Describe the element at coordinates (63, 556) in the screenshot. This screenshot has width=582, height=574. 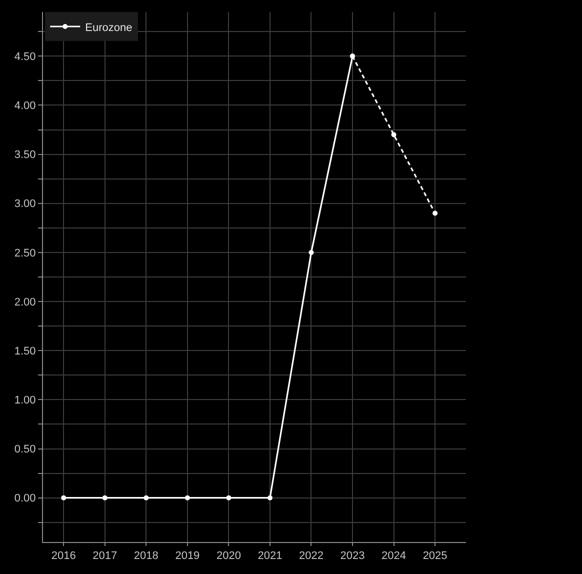
I see `x-tick-label: 2016` at that location.